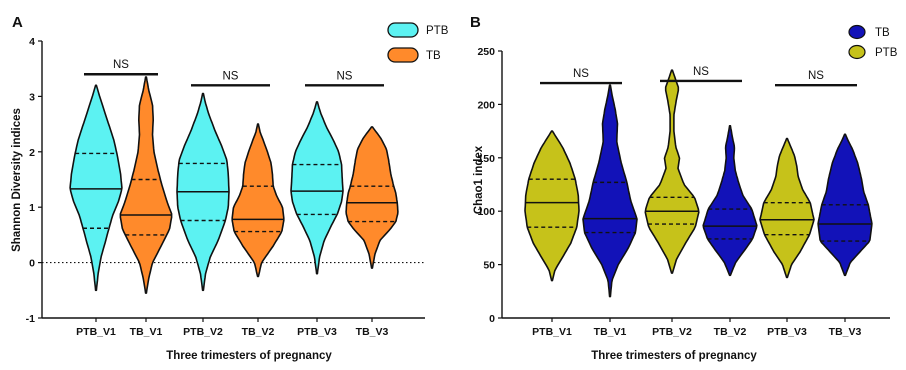 The height and width of the screenshot is (370, 906). Describe the element at coordinates (787, 208) in the screenshot. I see `panel-b-violin-ptb-v3` at that location.